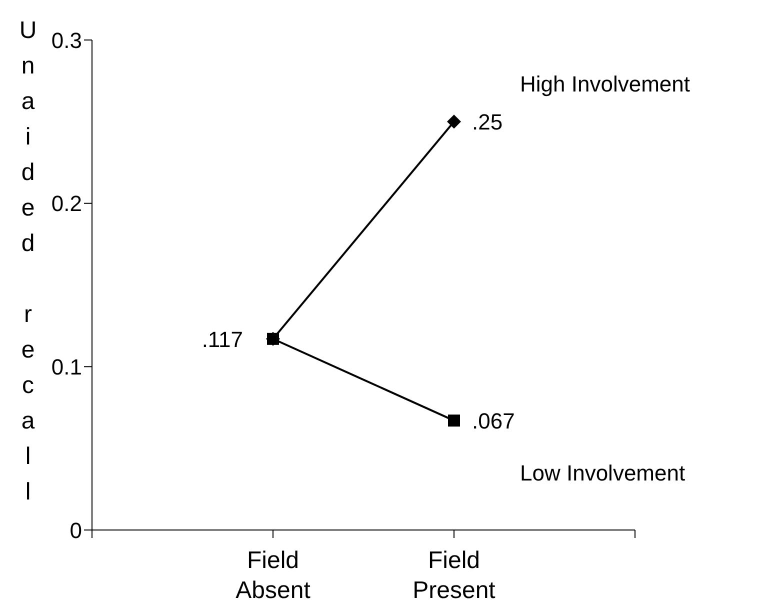 This screenshot has width=770, height=615. What do you see at coordinates (66, 40) in the screenshot?
I see `y-tick-label: 0.3` at bounding box center [66, 40].